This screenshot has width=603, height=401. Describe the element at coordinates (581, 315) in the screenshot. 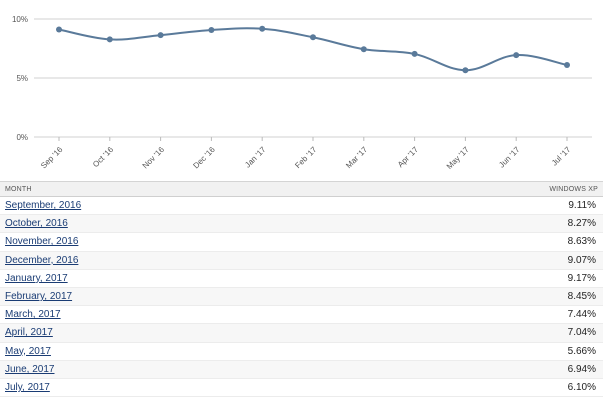

I see `share-value: 7.44%` at that location.